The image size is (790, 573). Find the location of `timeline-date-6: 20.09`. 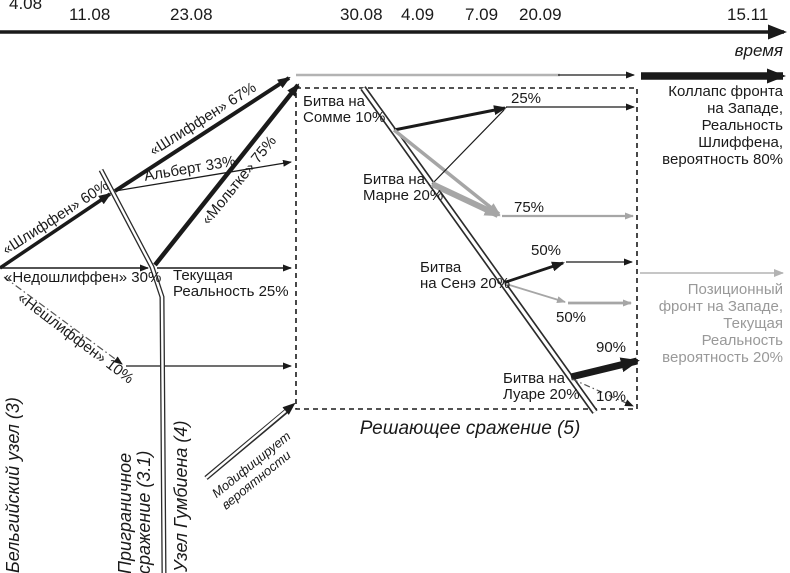

timeline-date-6: 20.09 is located at coordinates (540, 14).